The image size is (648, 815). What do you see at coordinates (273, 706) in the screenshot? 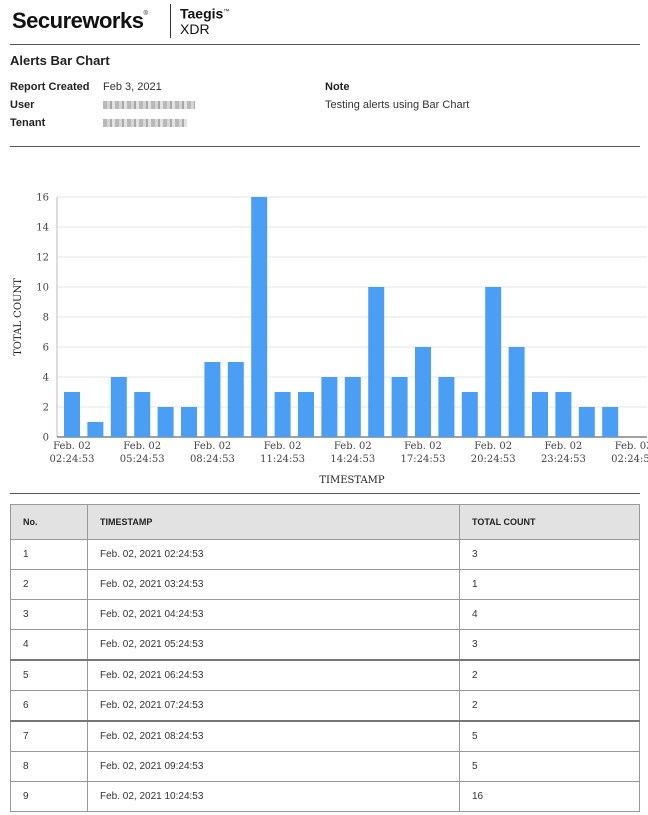
I see `cell-timestamp: Feb. 02, 2021 07:24:53` at bounding box center [273, 706].